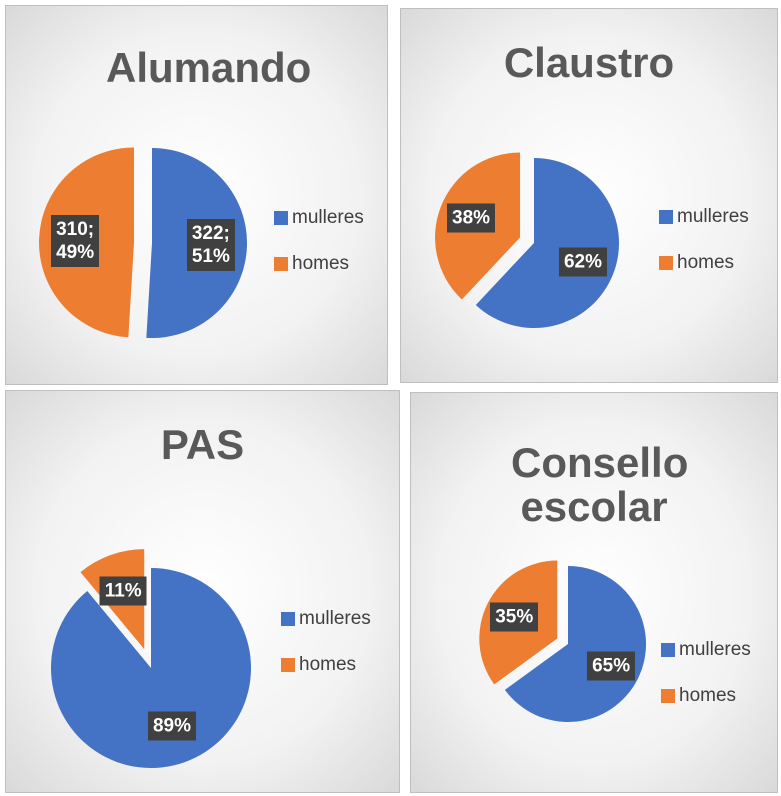 Image resolution: width=781 pixels, height=796 pixels. I want to click on data-label: 310; 49%, so click(75, 240).